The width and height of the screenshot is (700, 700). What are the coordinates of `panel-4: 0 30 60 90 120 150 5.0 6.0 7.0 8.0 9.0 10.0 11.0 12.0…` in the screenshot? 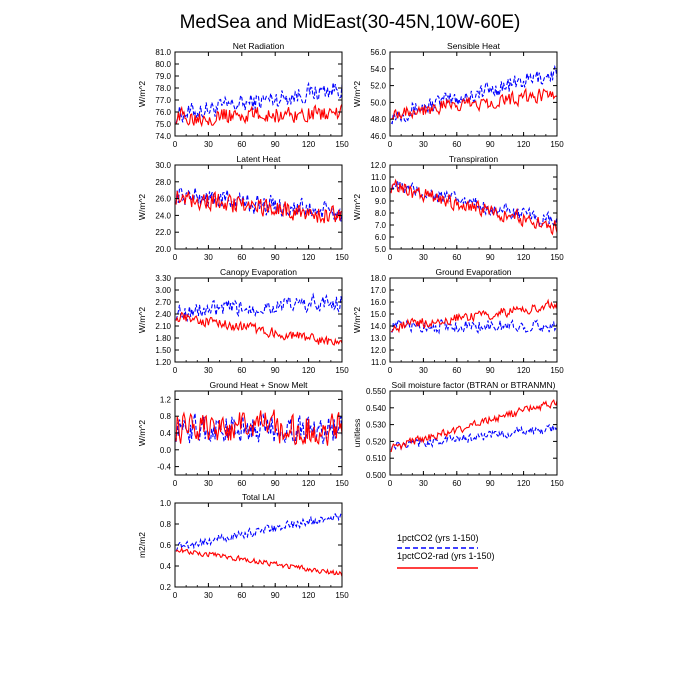 It's located at (458, 208).